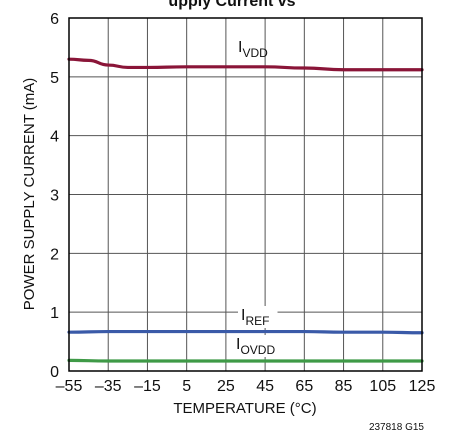 This screenshot has width=452, height=436. What do you see at coordinates (226, 386) in the screenshot?
I see `x-tick-label: 25` at bounding box center [226, 386].